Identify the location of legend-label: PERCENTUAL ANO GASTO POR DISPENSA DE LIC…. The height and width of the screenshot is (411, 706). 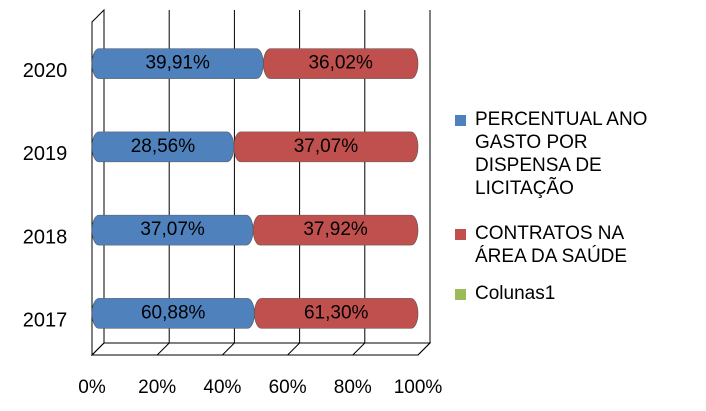
(561, 154).